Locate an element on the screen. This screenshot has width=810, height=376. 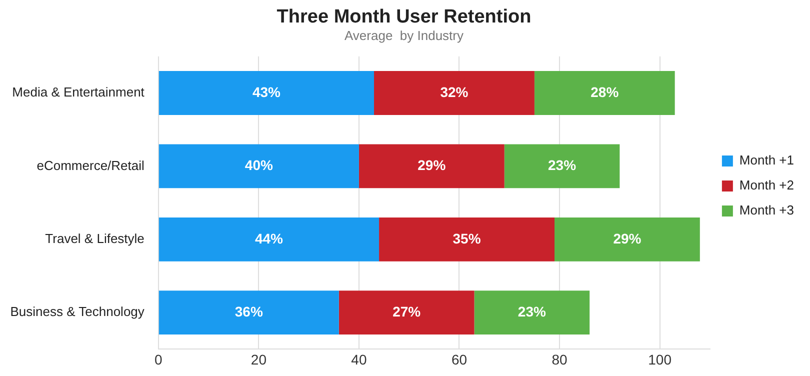
x-tick-label: 100 is located at coordinates (660, 359).